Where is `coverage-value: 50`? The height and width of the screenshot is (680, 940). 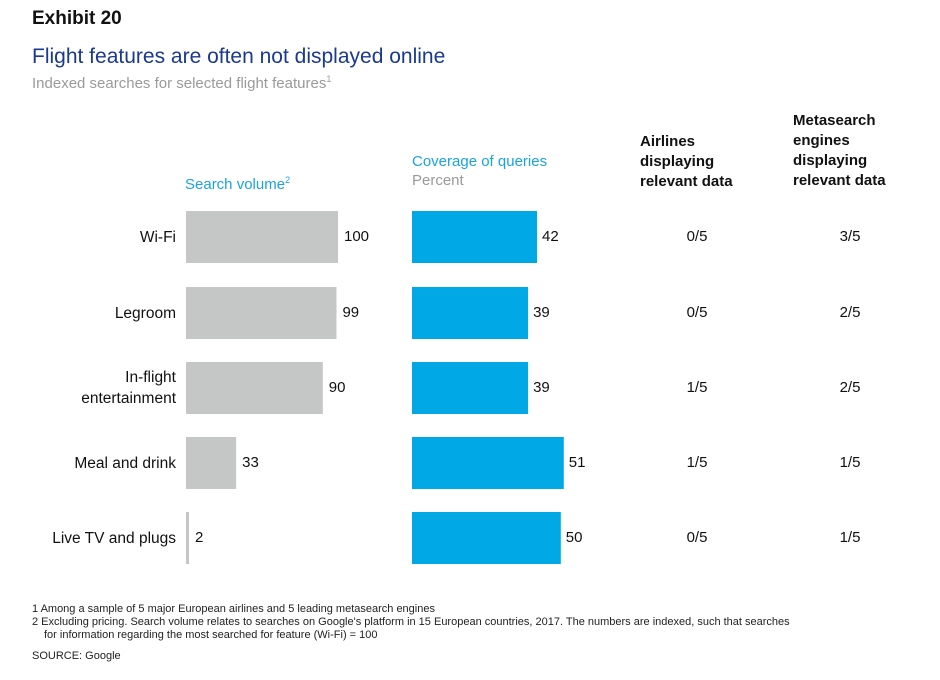
coverage-value: 50 is located at coordinates (574, 537).